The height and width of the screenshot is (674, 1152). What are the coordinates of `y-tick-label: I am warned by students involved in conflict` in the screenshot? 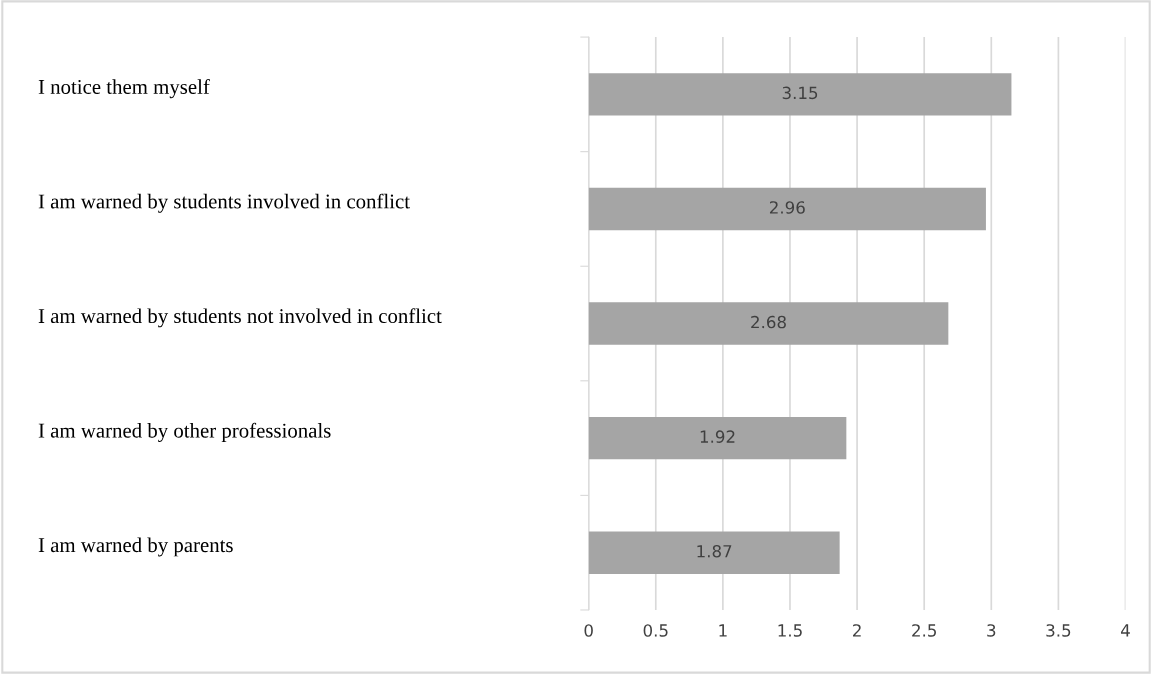 It's located at (224, 203).